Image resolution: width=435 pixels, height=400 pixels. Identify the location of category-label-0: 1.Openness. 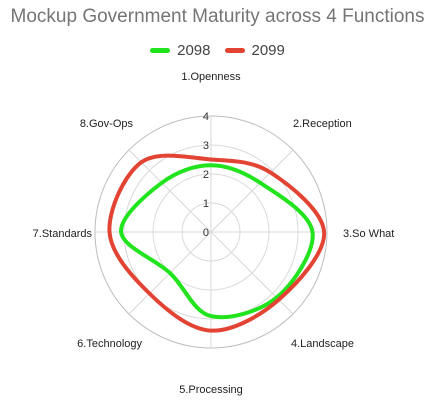
(211, 77).